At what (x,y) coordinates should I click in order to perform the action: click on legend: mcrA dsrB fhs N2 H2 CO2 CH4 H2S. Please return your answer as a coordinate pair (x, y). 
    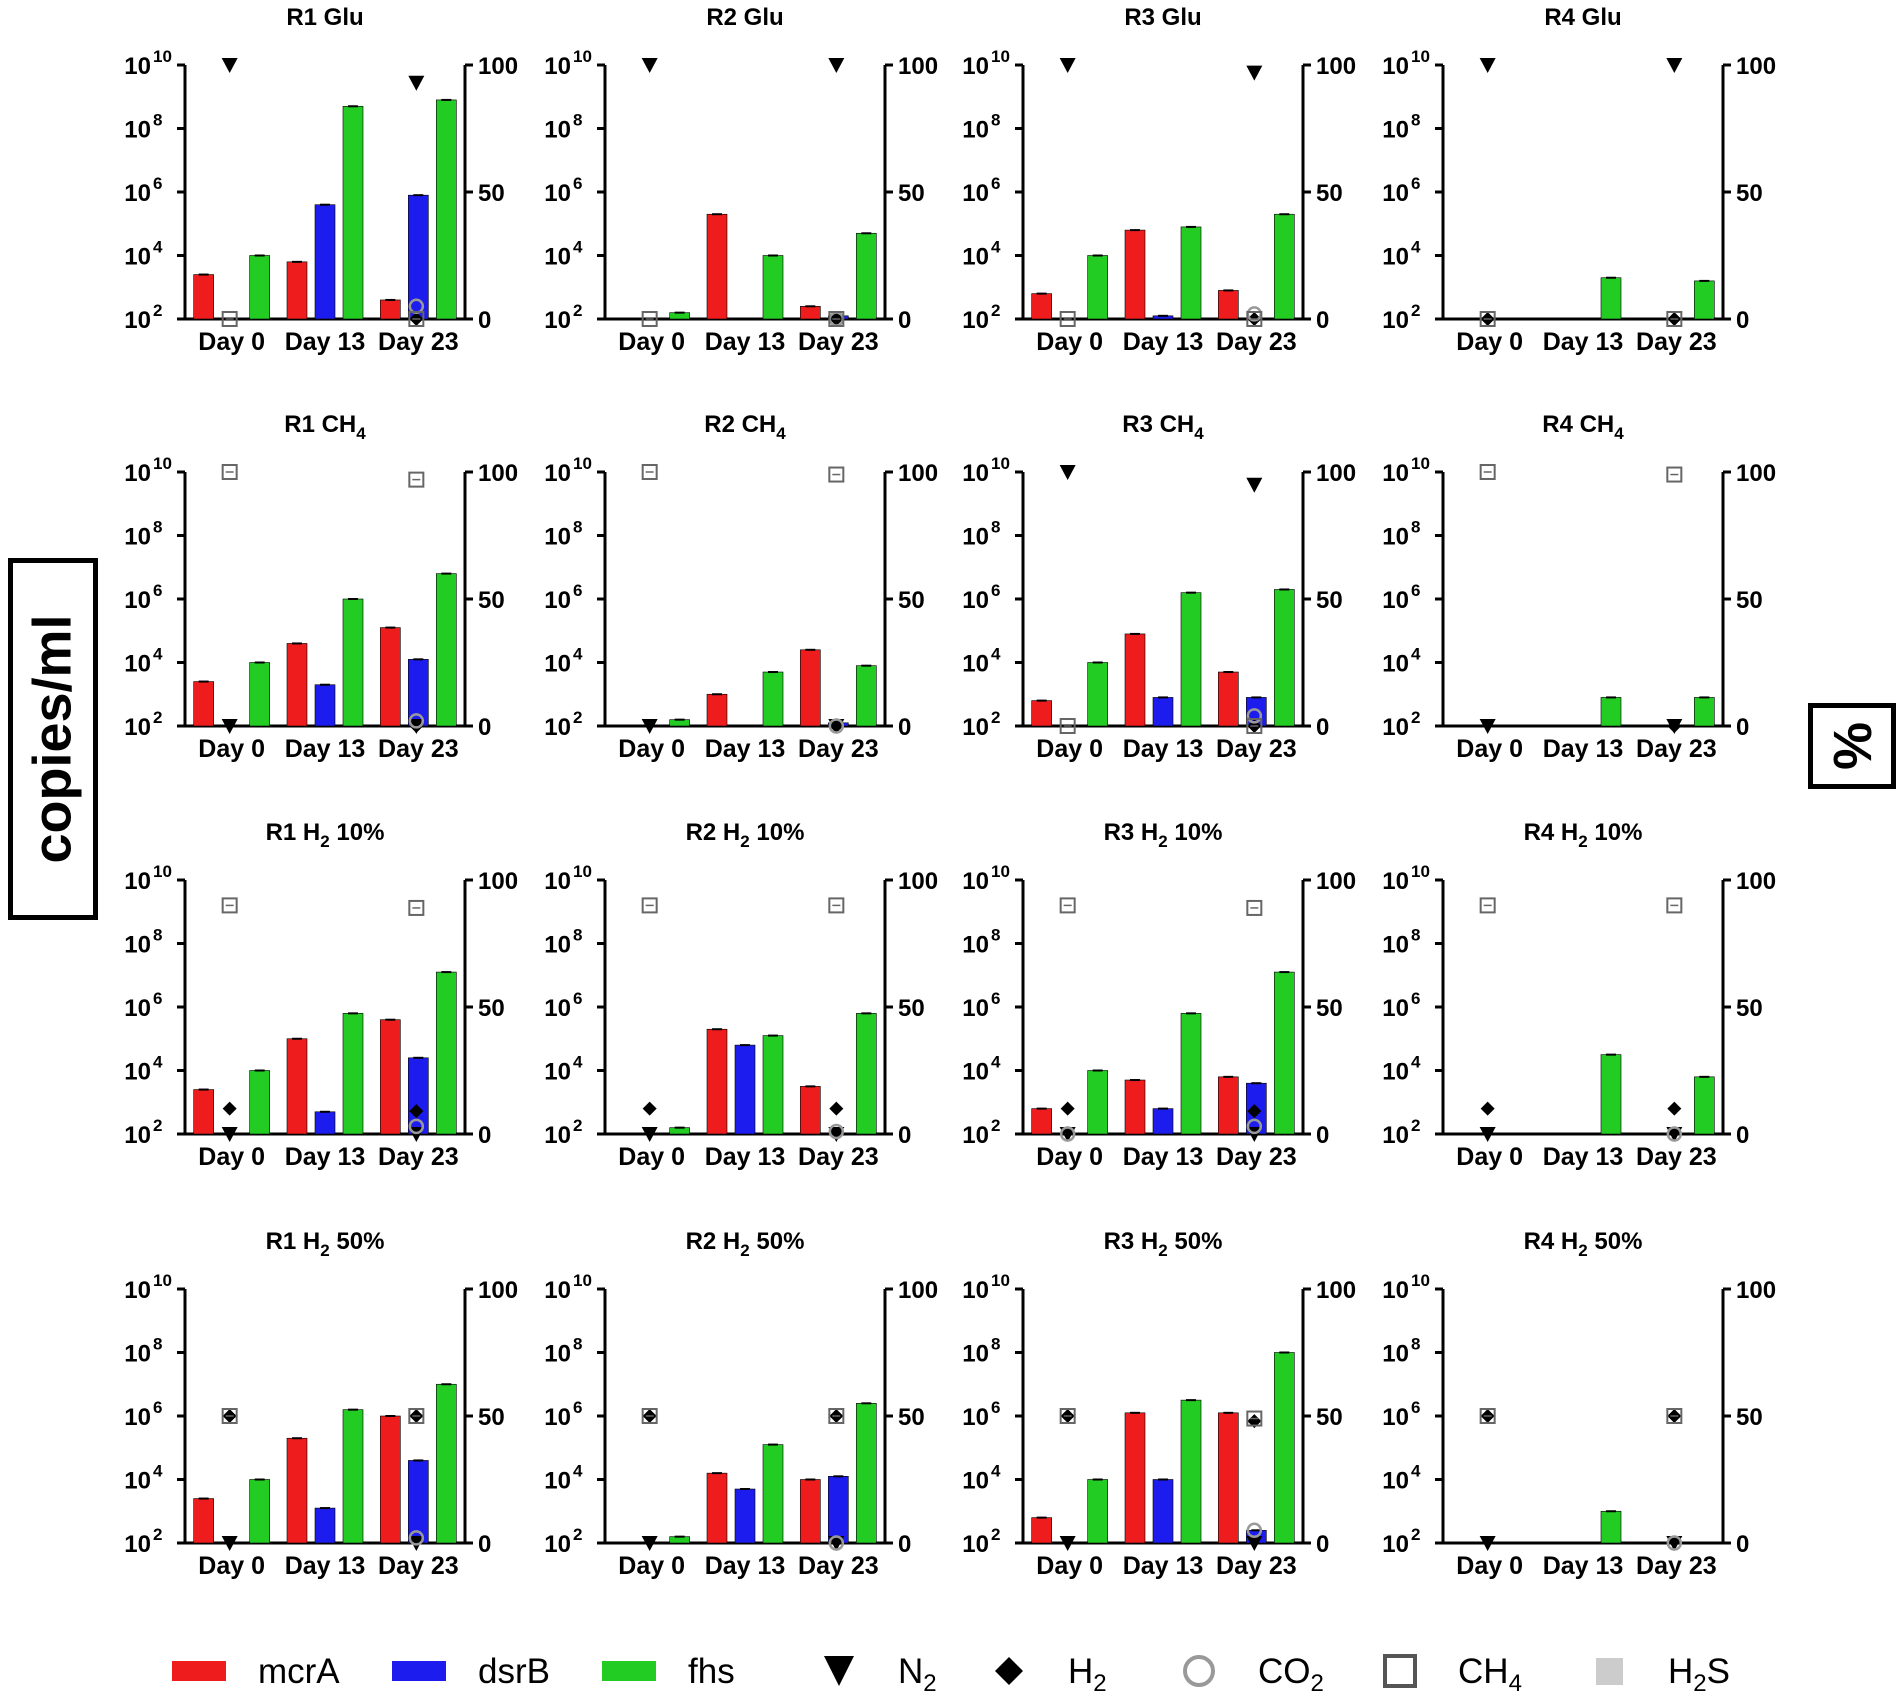
    Looking at the image, I should click on (970, 1672).